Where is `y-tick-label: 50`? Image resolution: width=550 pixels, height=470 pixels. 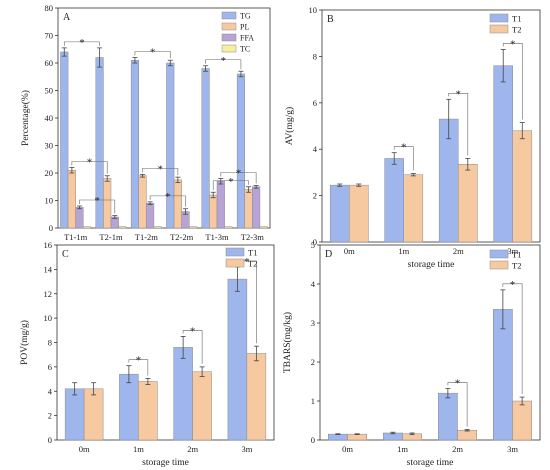
y-tick-label: 50 is located at coordinates (49, 91).